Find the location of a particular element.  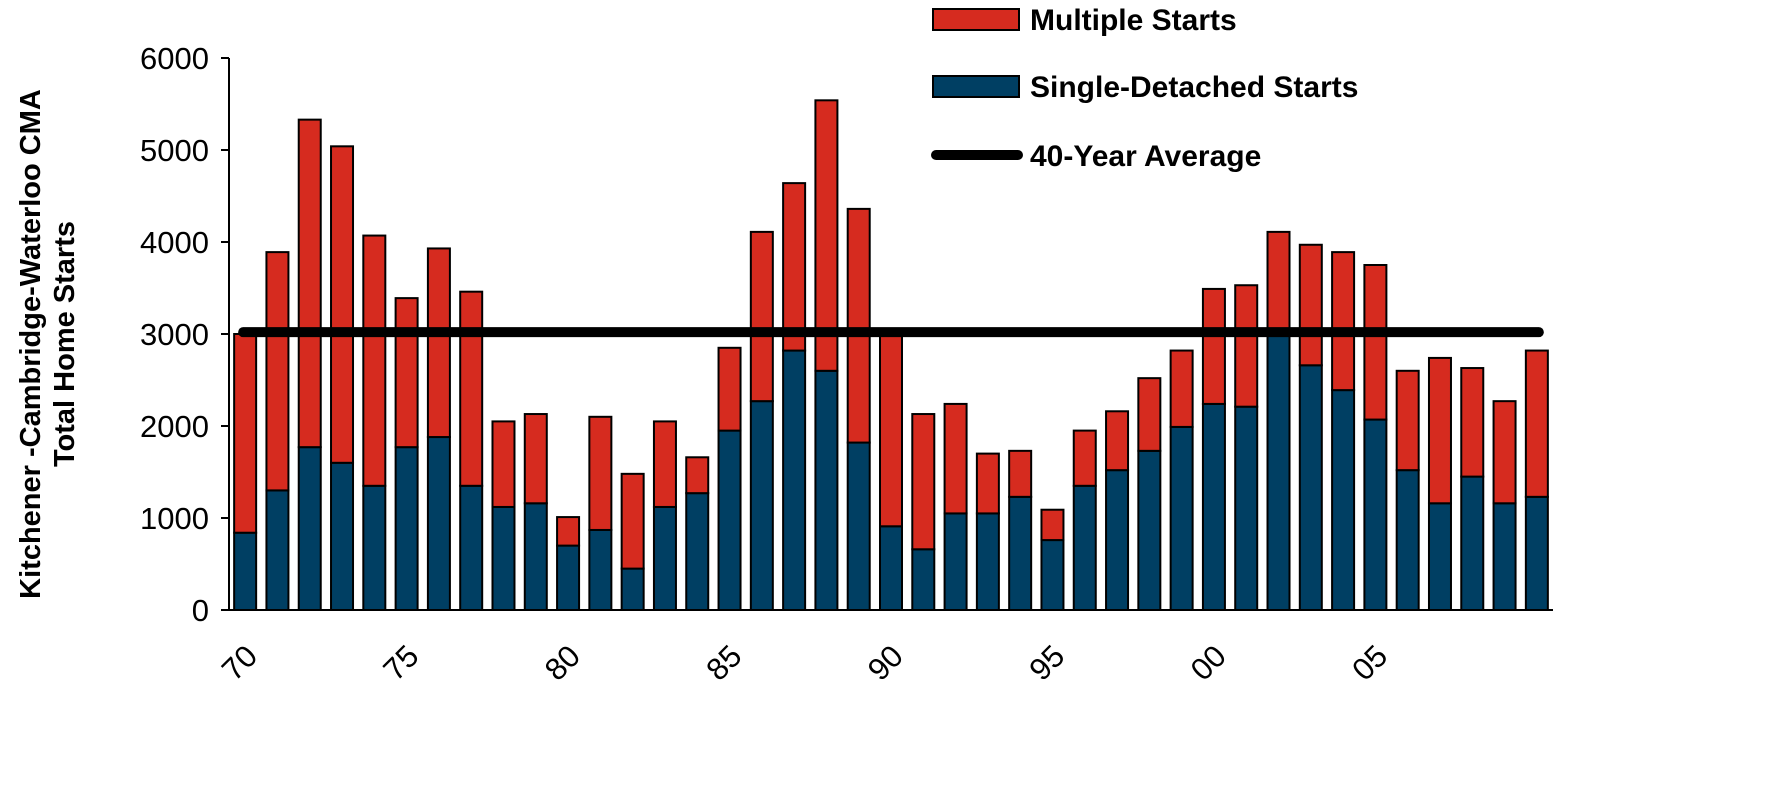

x-tick-label: 05 is located at coordinates (1369, 662).